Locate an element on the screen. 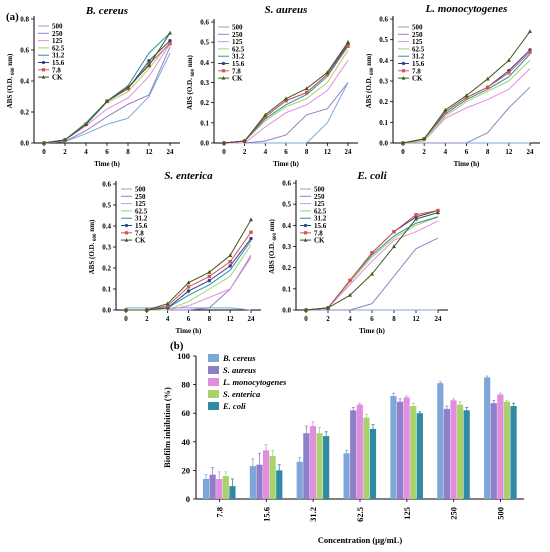 This screenshot has width=550, height=552. legend-label: L. monocytogenes is located at coordinates (254, 382).